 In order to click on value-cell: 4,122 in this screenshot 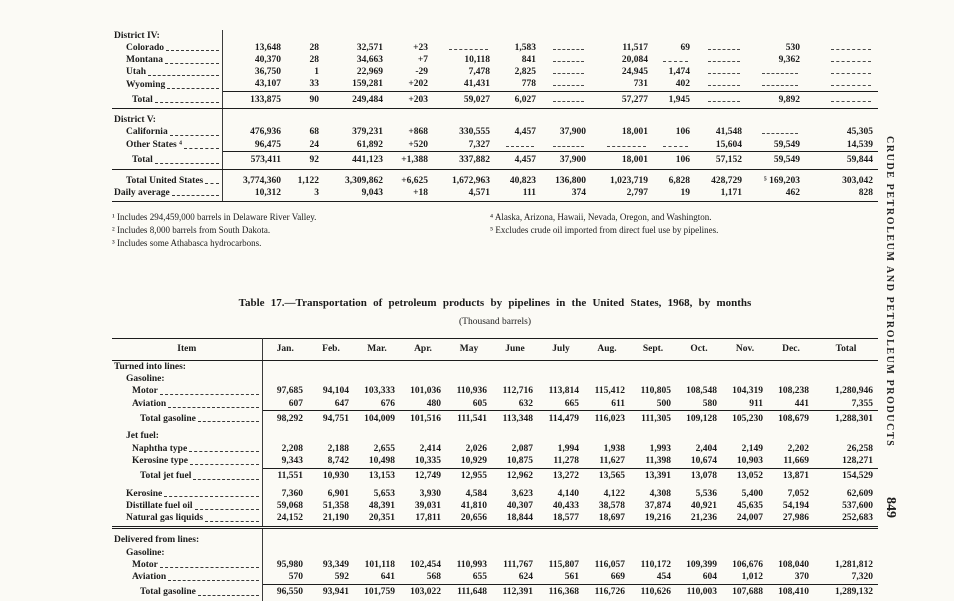, I will do `click(614, 493)`.